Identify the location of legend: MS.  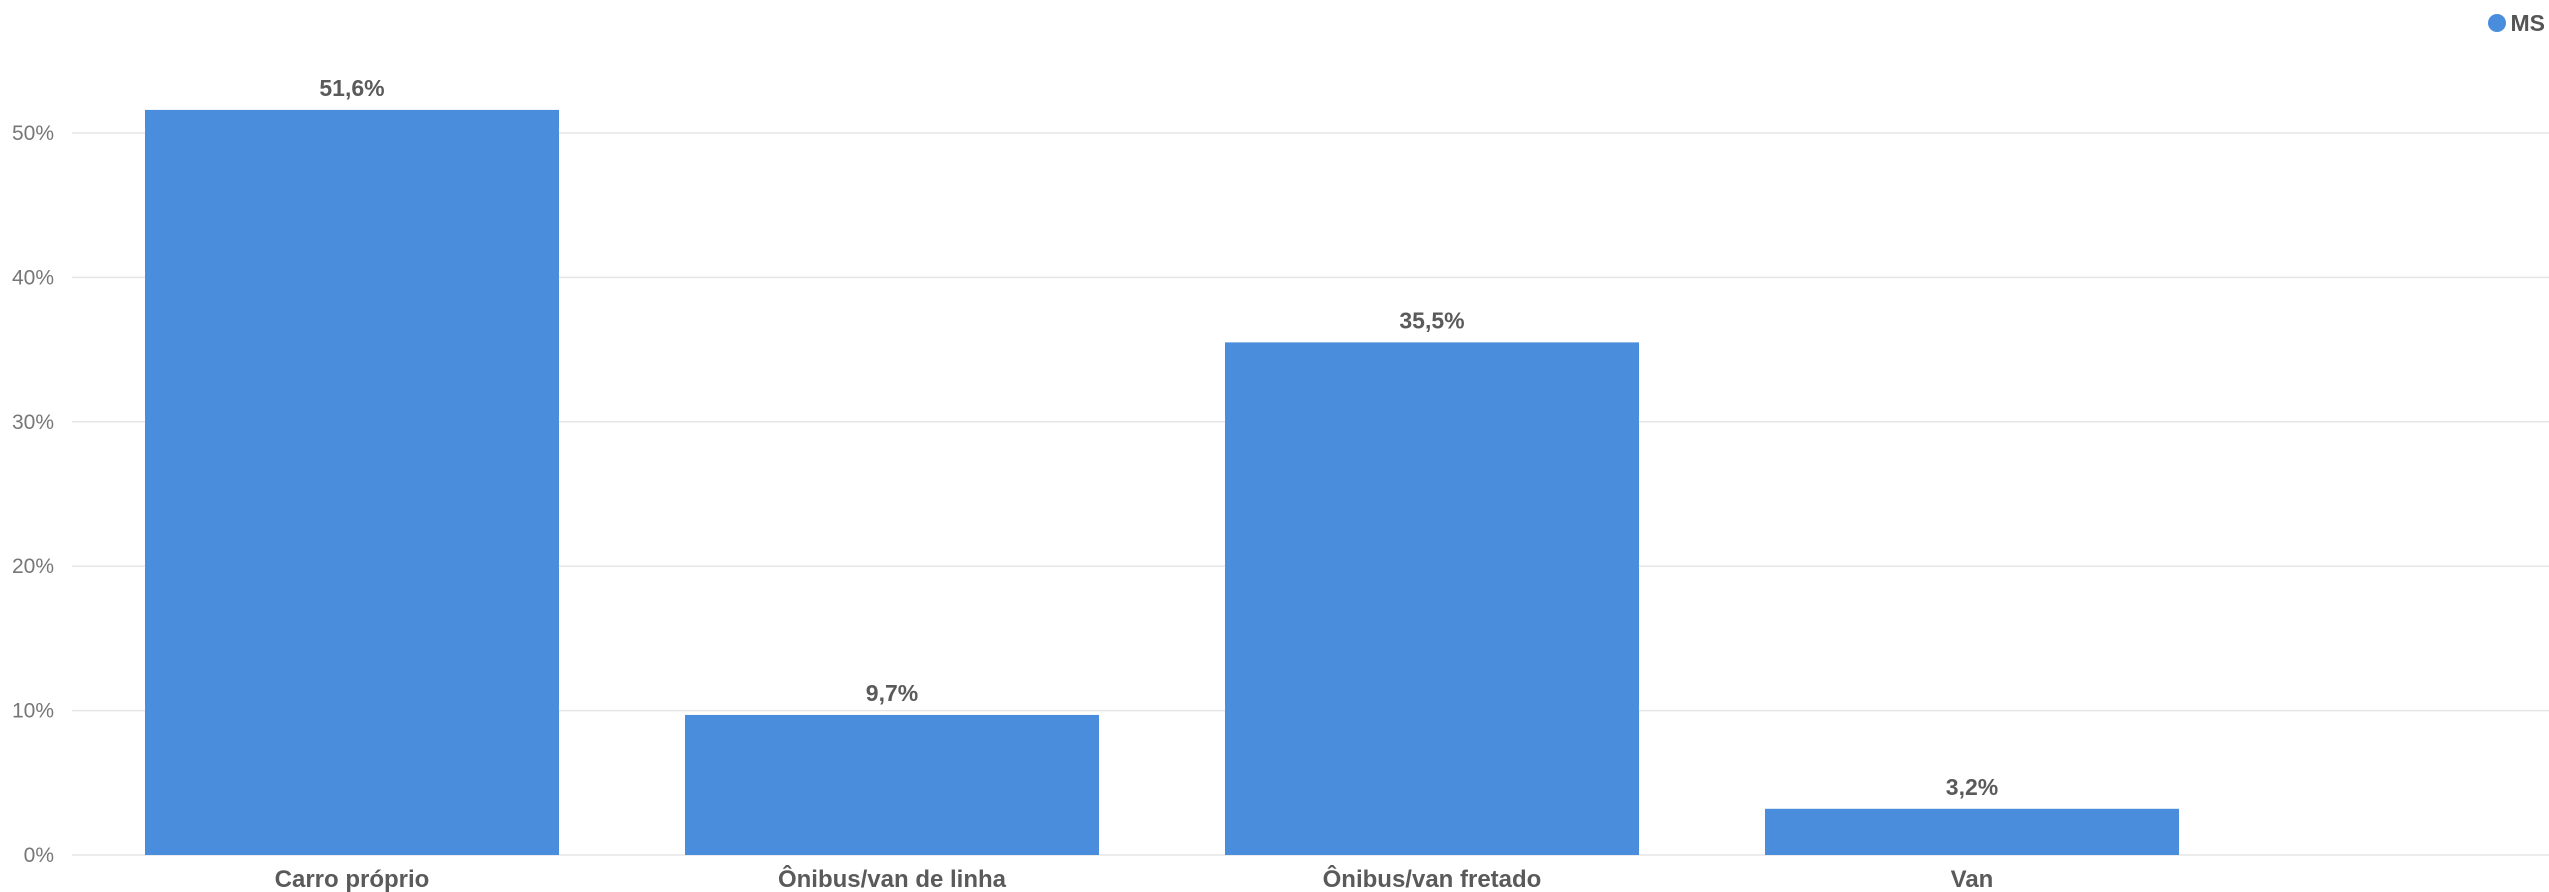
(2516, 23).